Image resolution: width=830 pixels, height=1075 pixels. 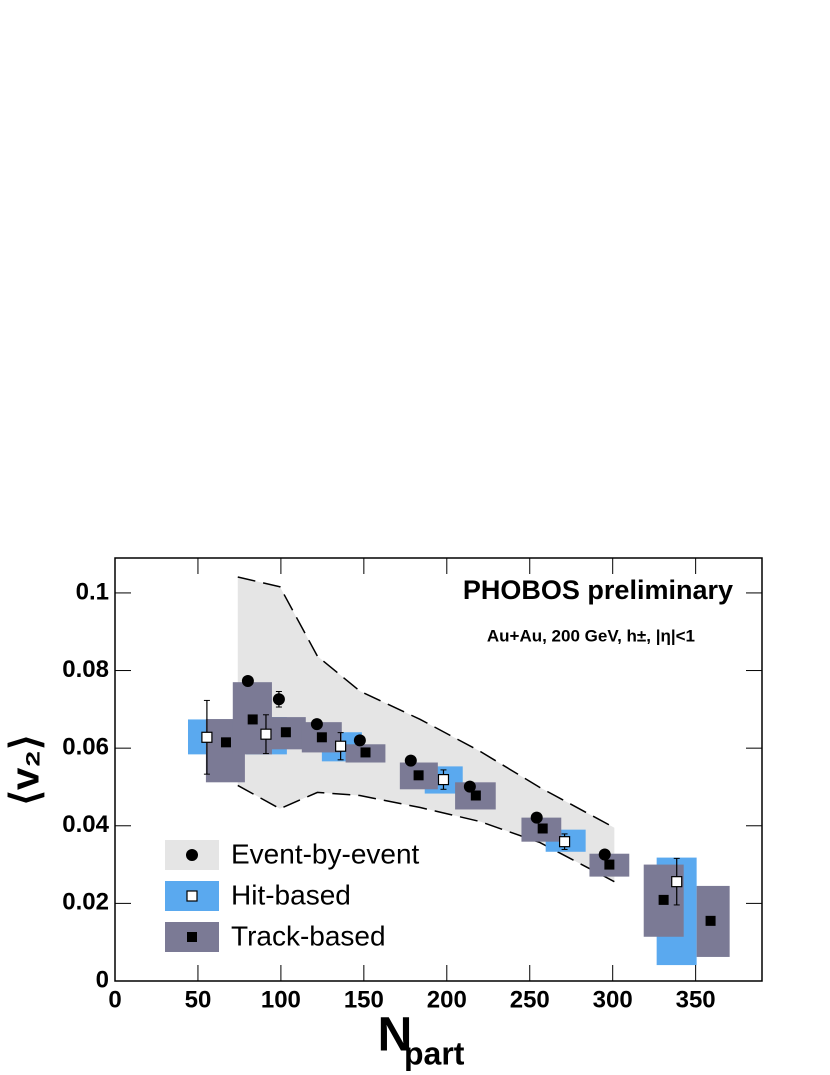 I want to click on legend-label: Event-by-event, so click(x=325, y=853).